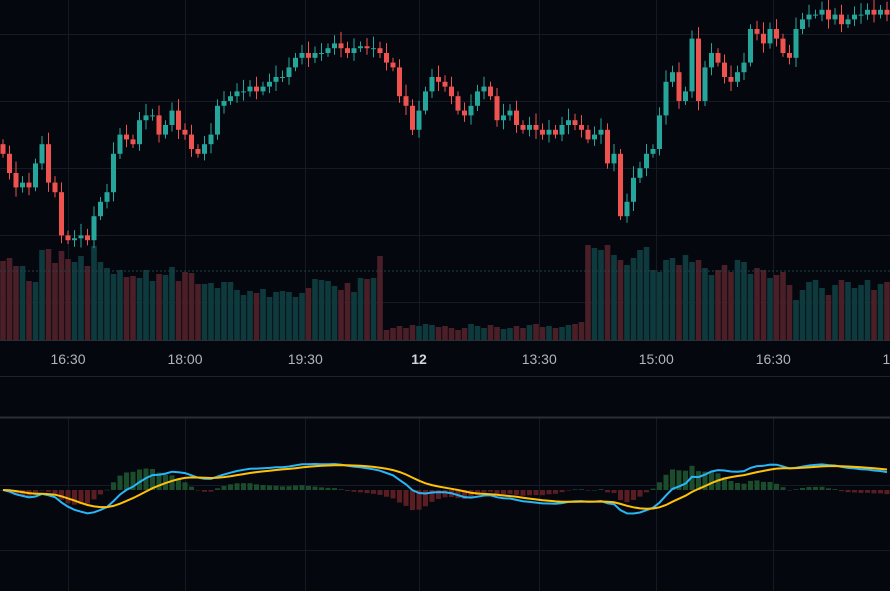  What do you see at coordinates (305, 359) in the screenshot?
I see `time-axis-label: 19:30` at bounding box center [305, 359].